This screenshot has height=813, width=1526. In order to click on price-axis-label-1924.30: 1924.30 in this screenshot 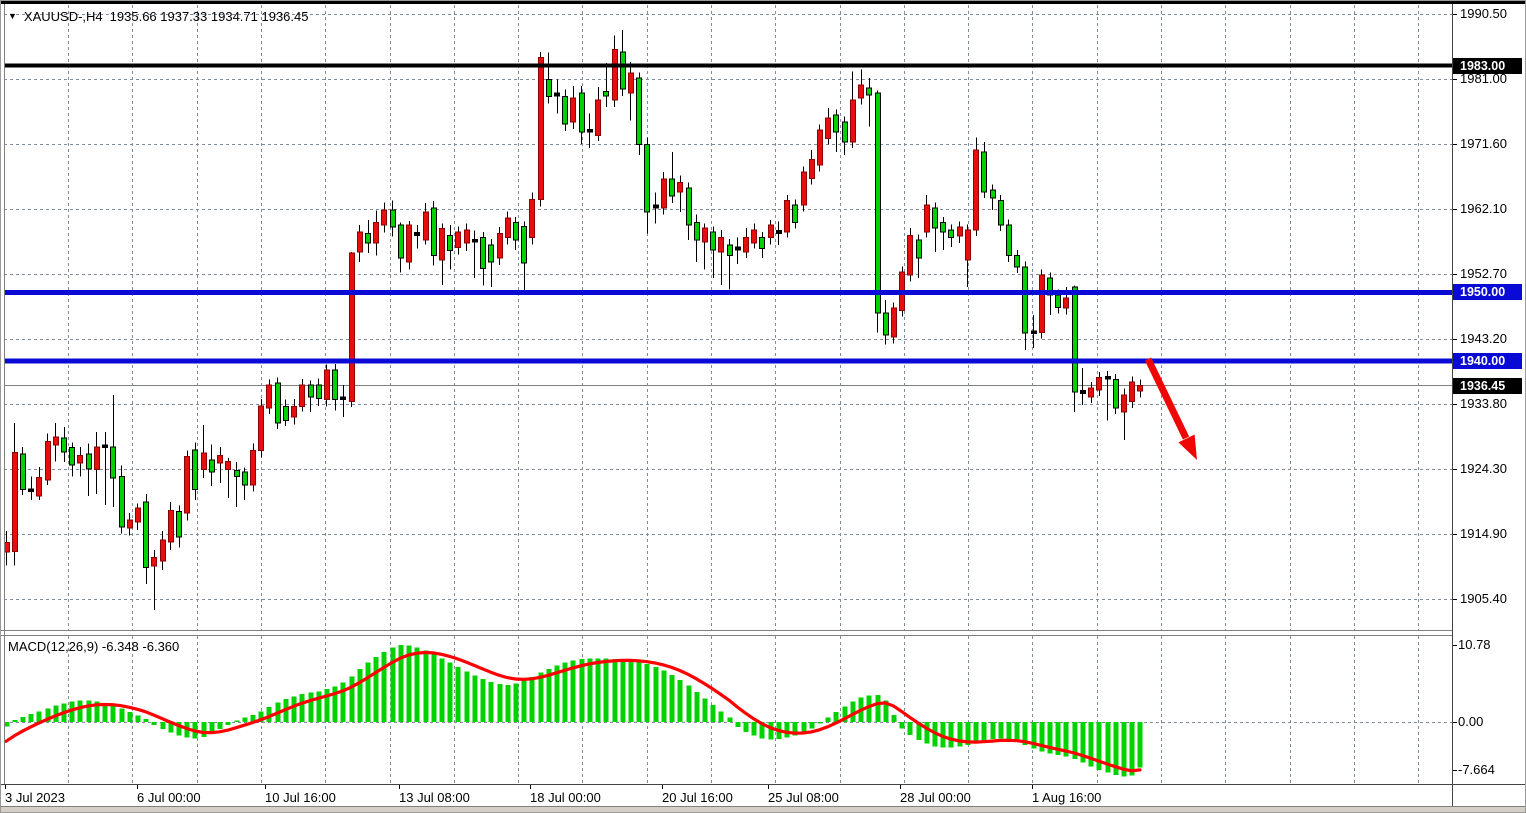, I will do `click(1483, 469)`.